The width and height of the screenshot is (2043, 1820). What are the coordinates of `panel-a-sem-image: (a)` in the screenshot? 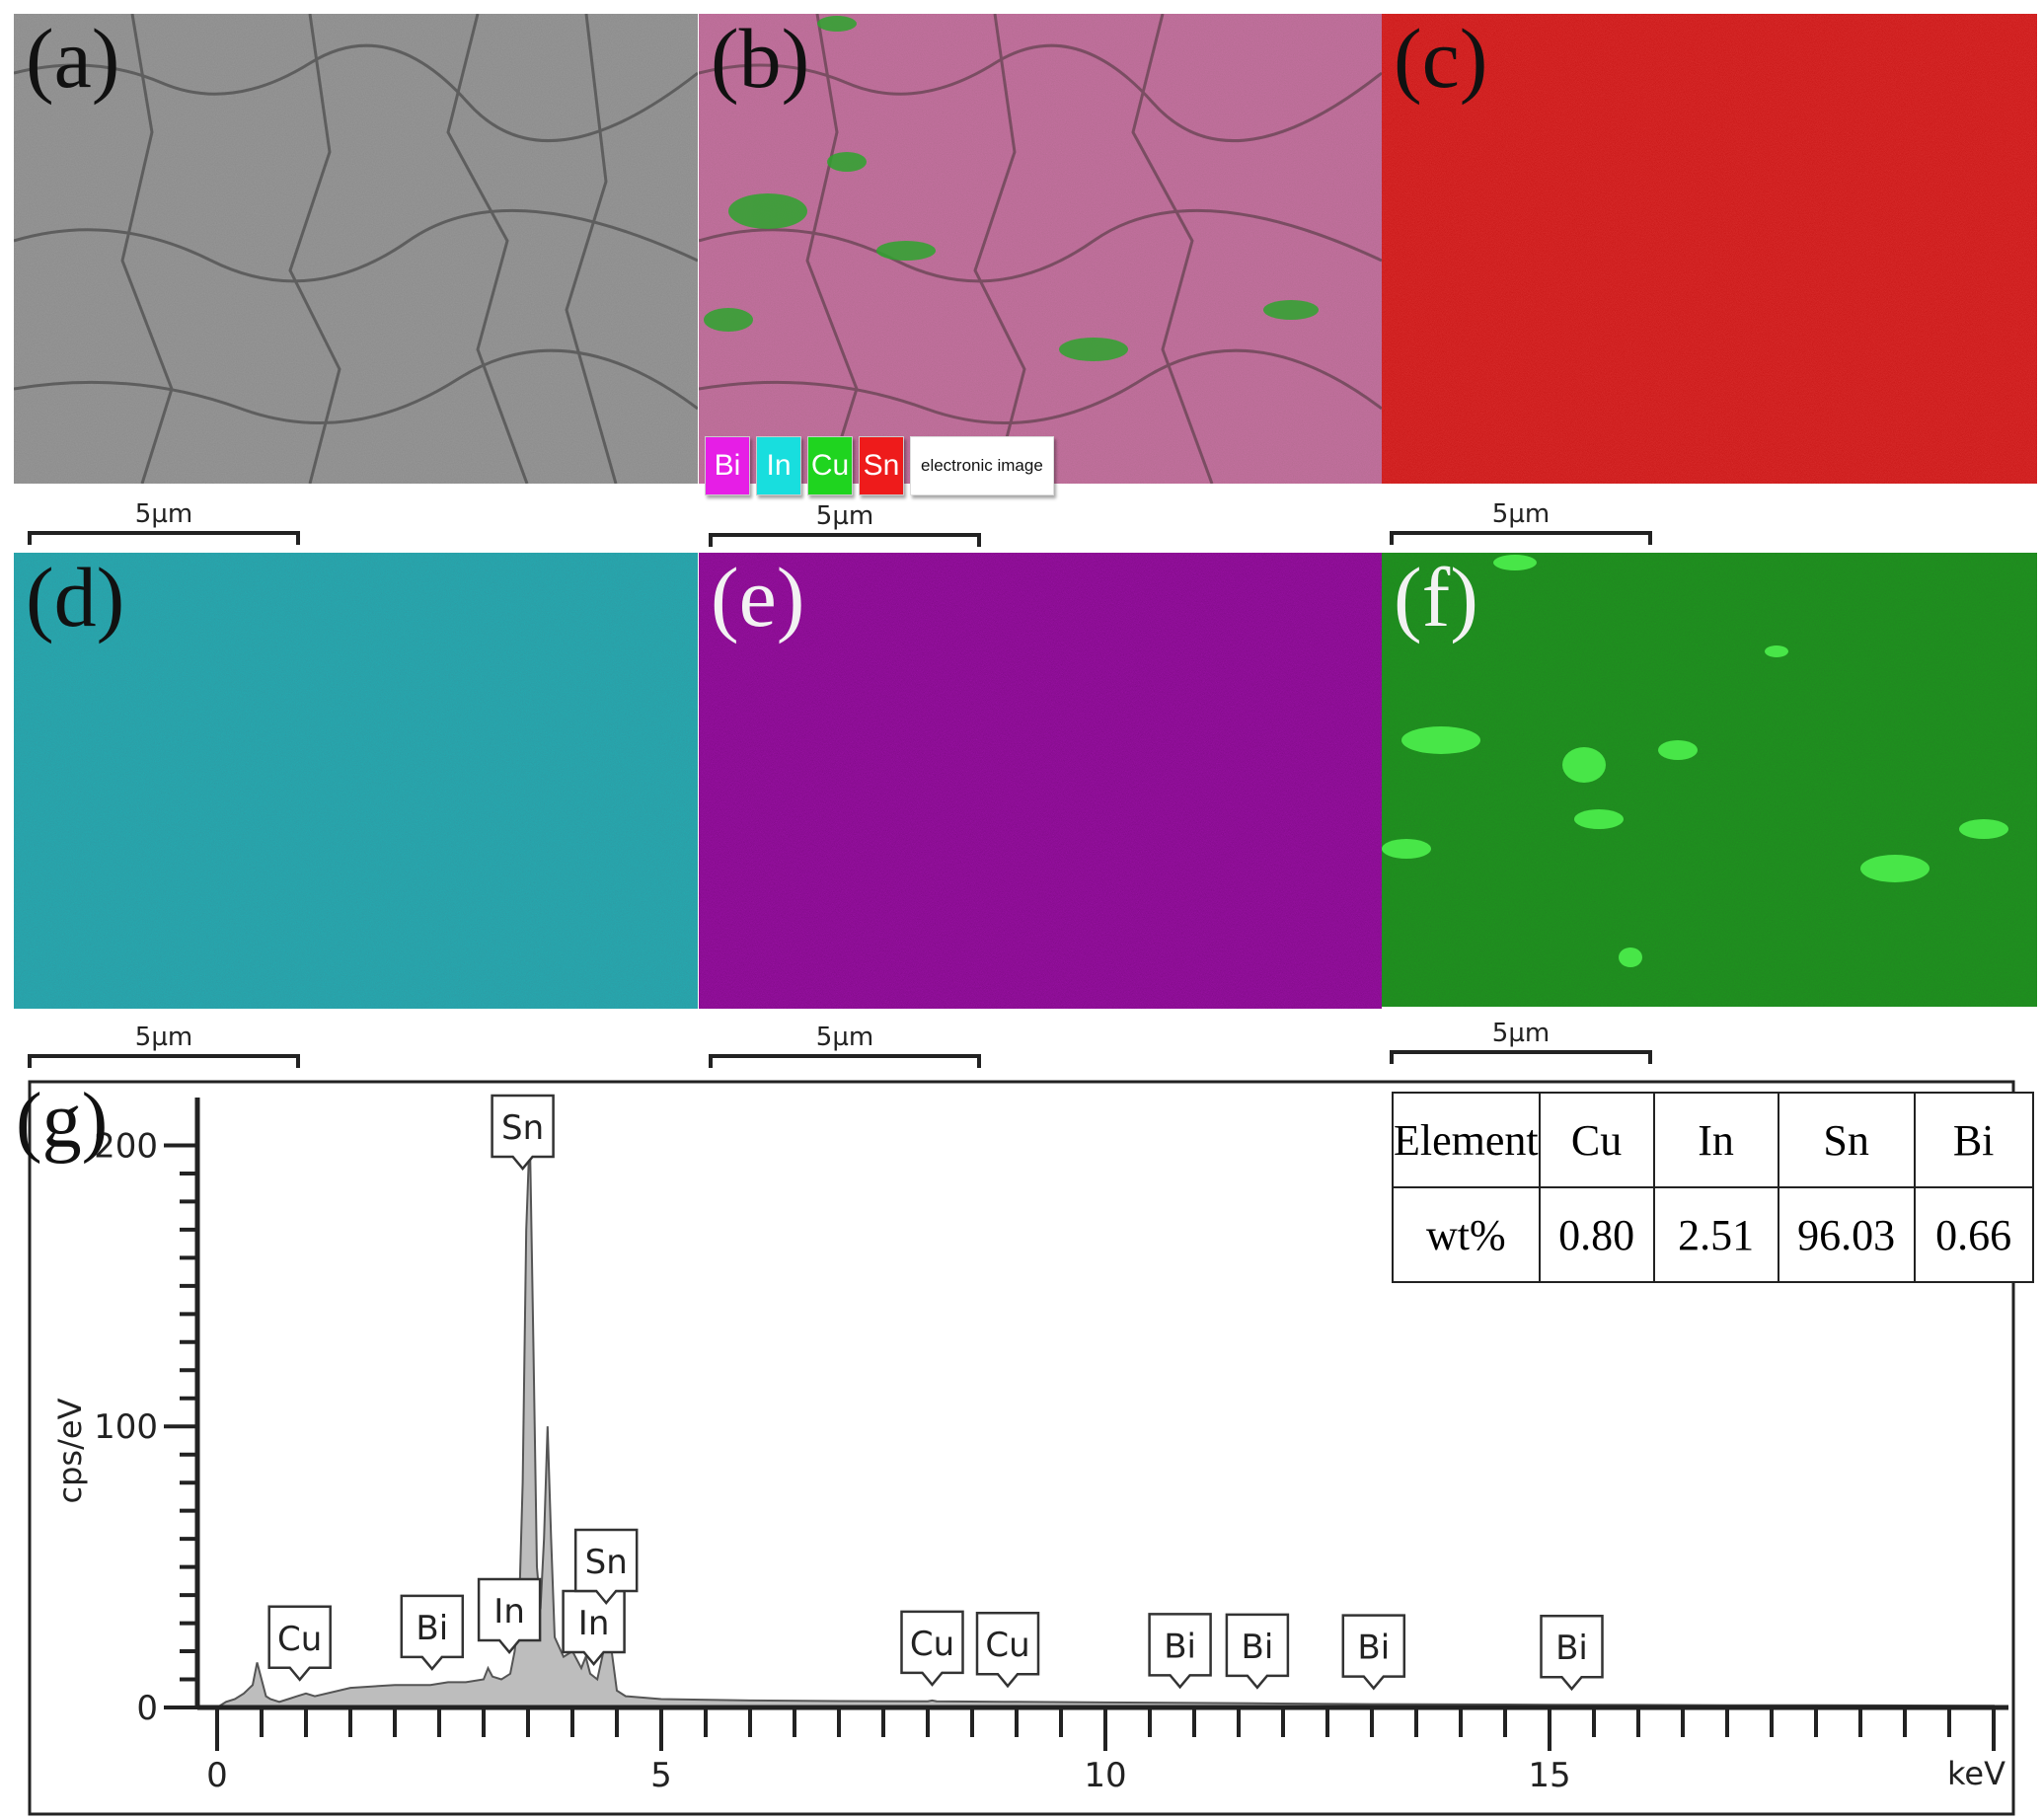 It's located at (356, 249).